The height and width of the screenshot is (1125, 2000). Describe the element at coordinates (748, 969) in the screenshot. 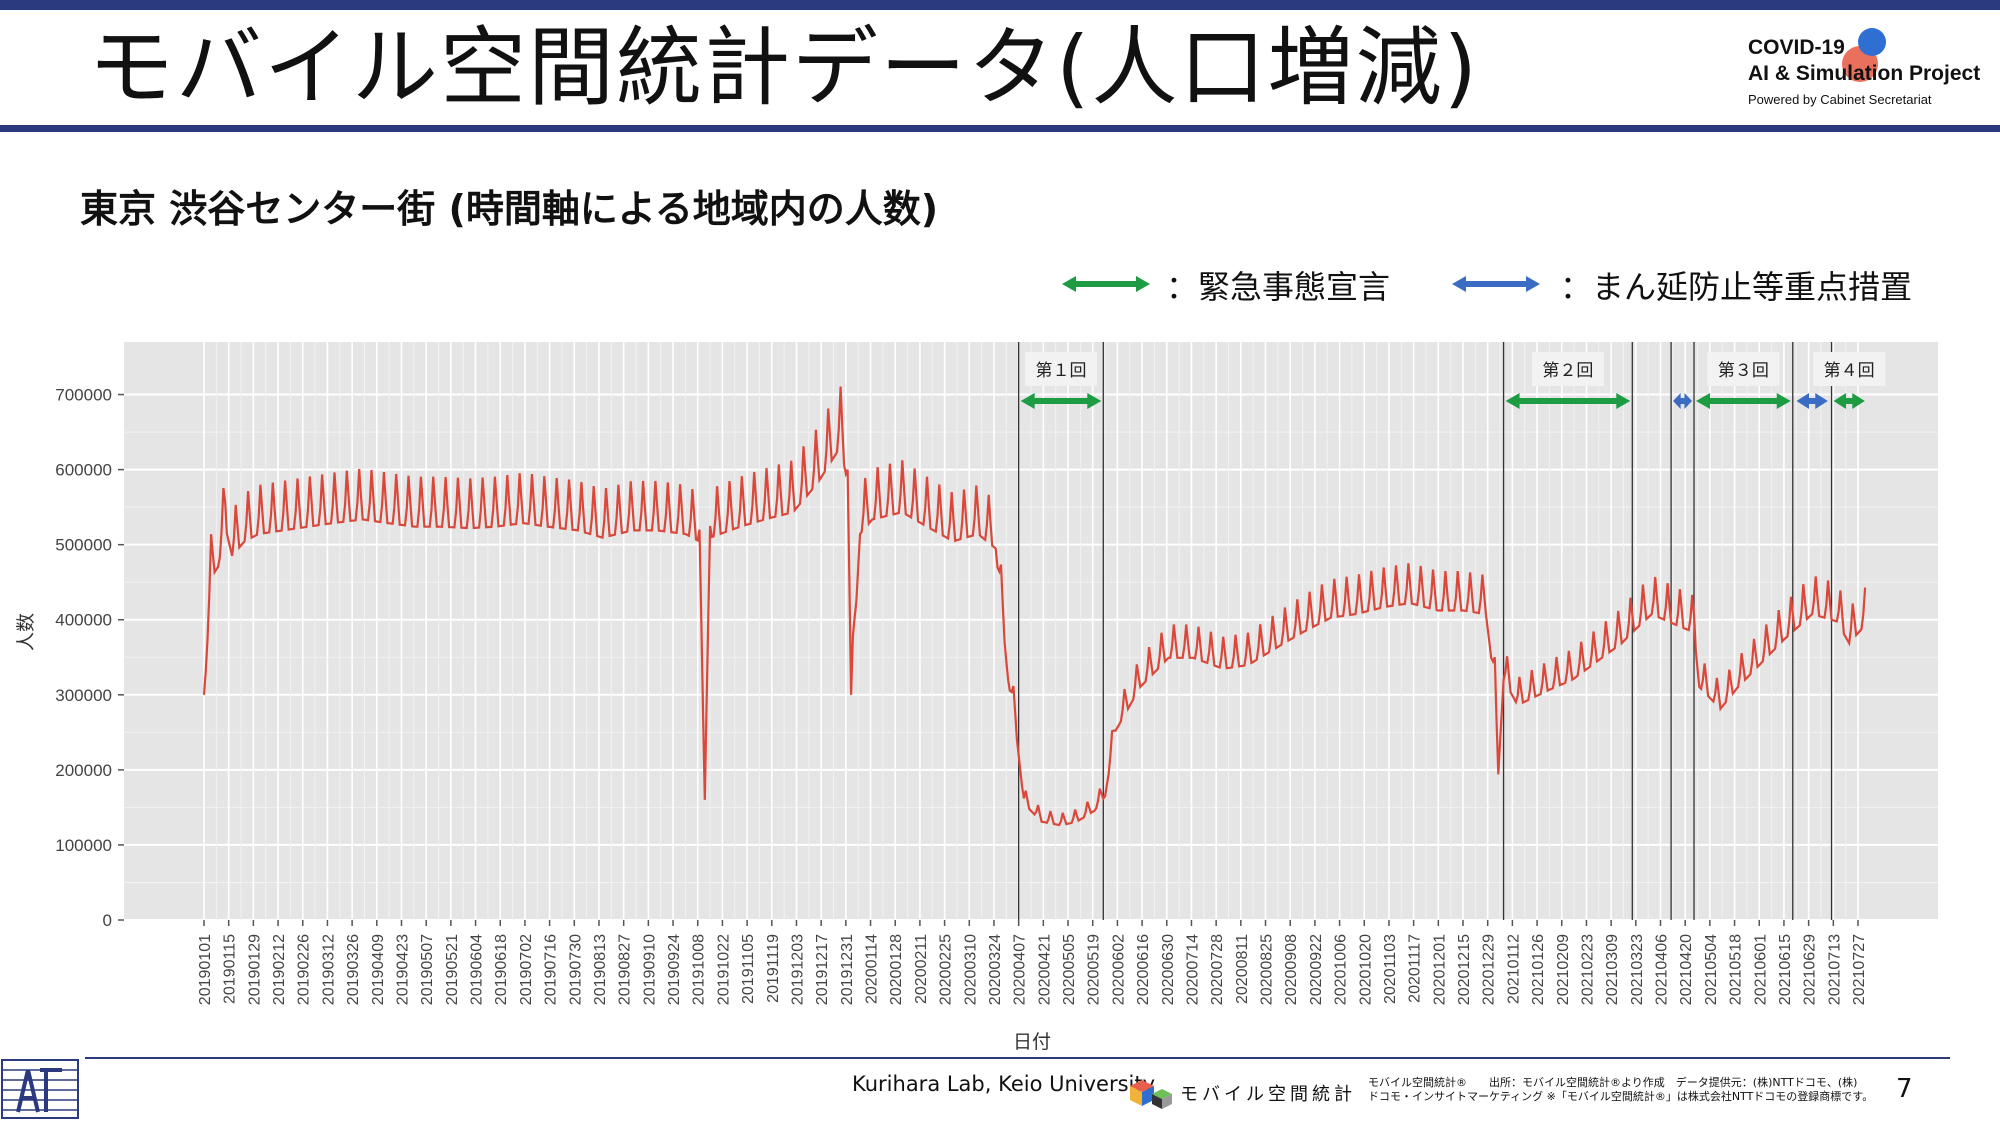

I see `x-tick-label: 20191105` at that location.